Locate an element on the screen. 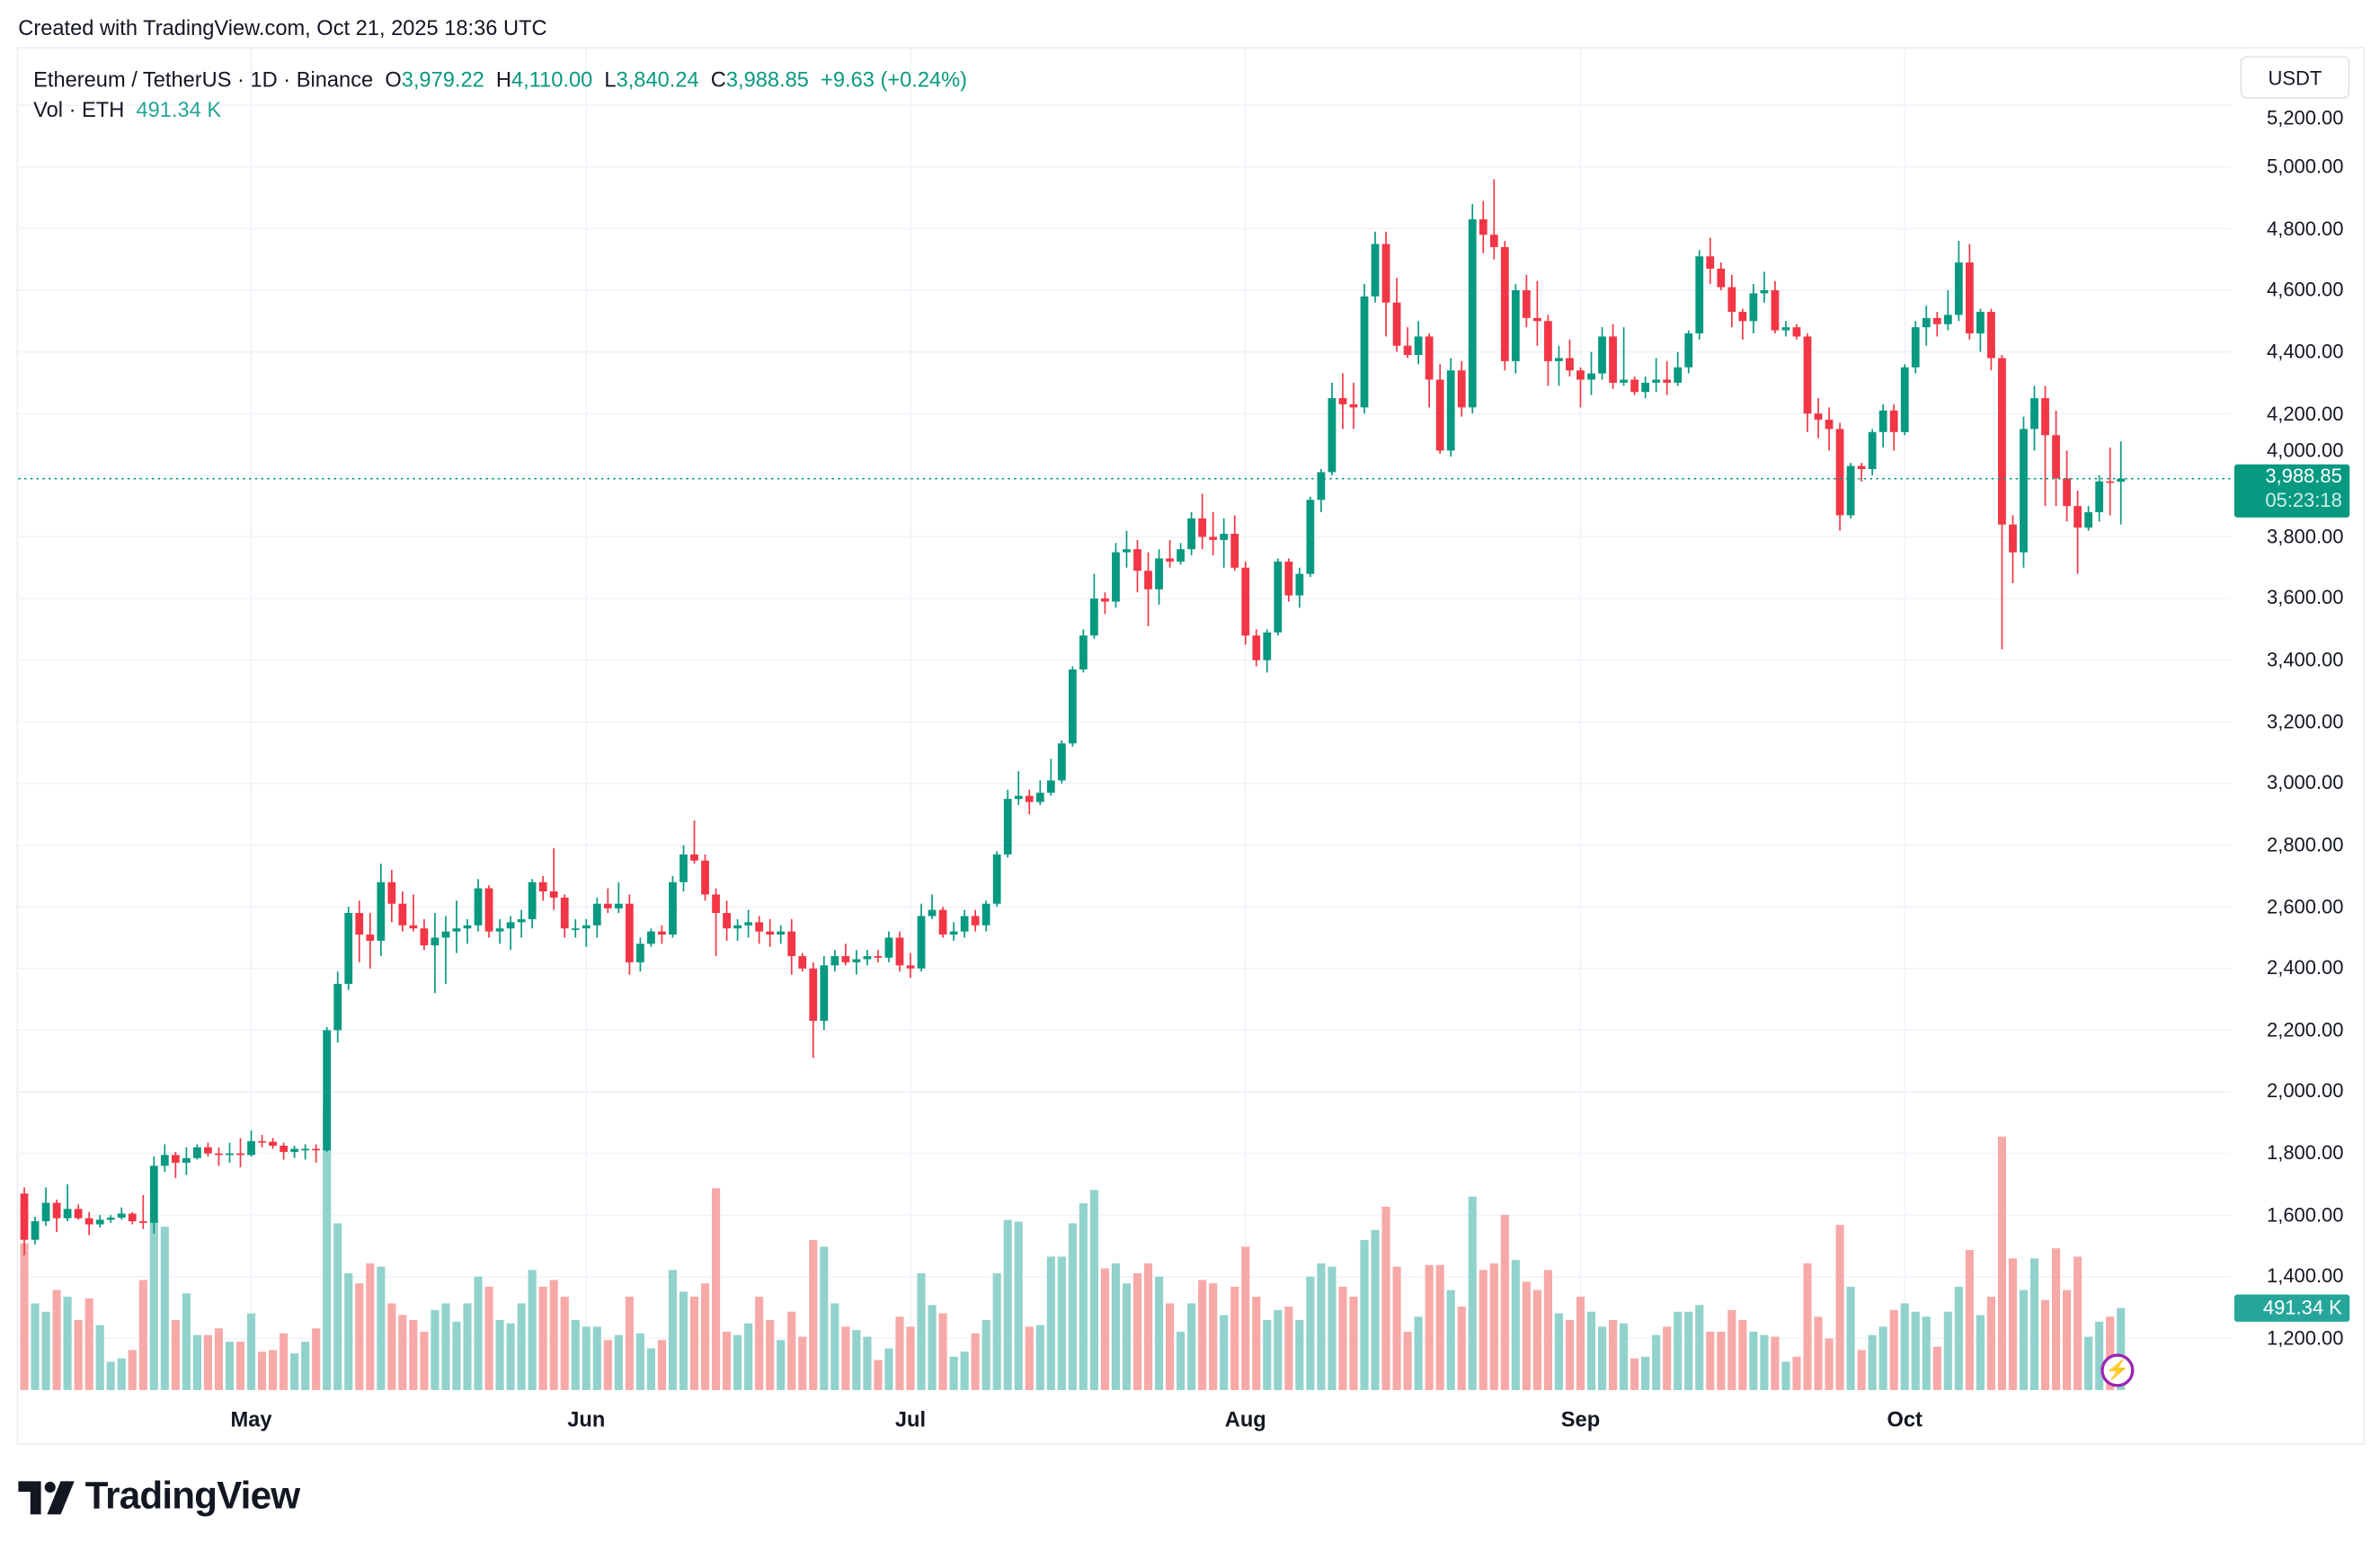 The width and height of the screenshot is (2380, 1551). tradingview-logo: TradingView is located at coordinates (159, 1497).